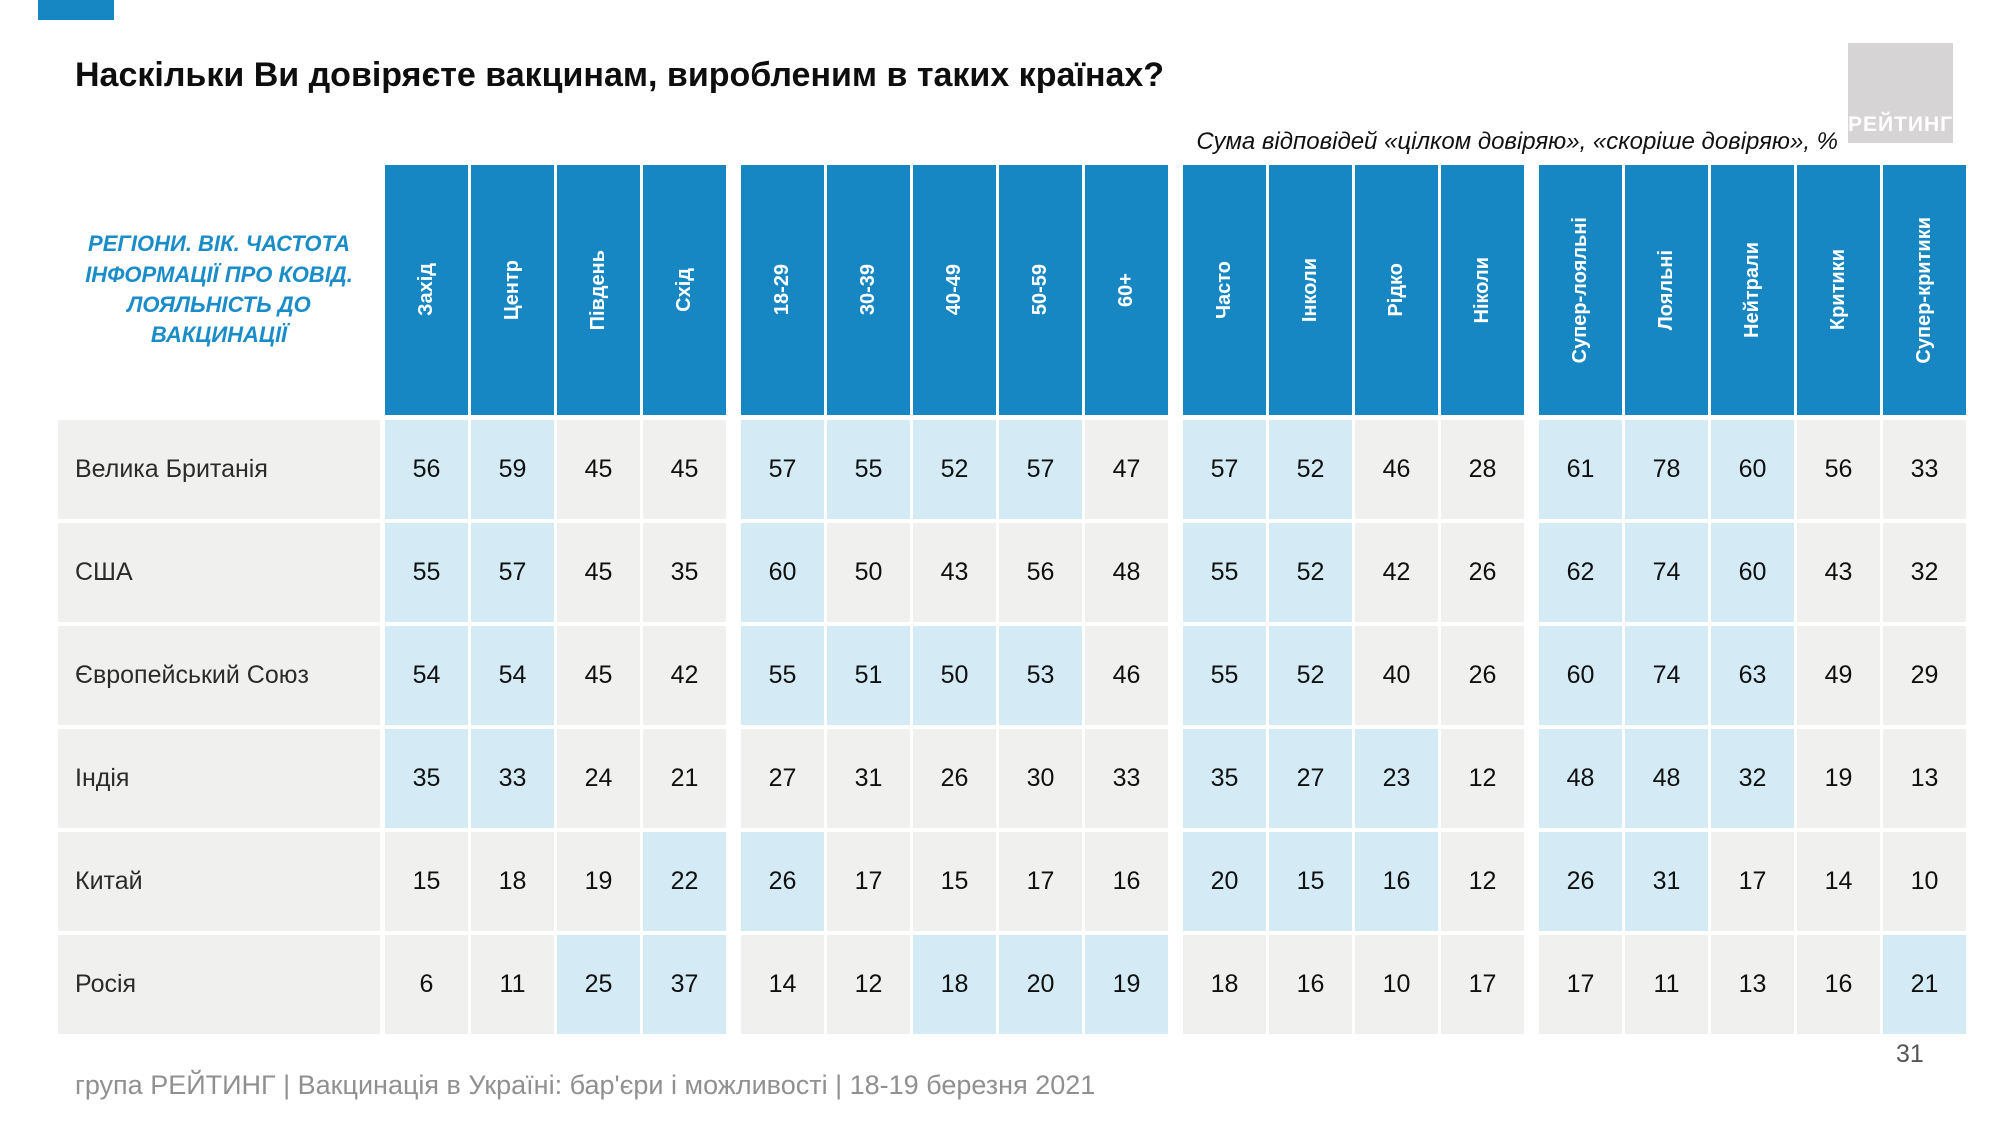  I want to click on column-header-label: Захід, so click(426, 290).